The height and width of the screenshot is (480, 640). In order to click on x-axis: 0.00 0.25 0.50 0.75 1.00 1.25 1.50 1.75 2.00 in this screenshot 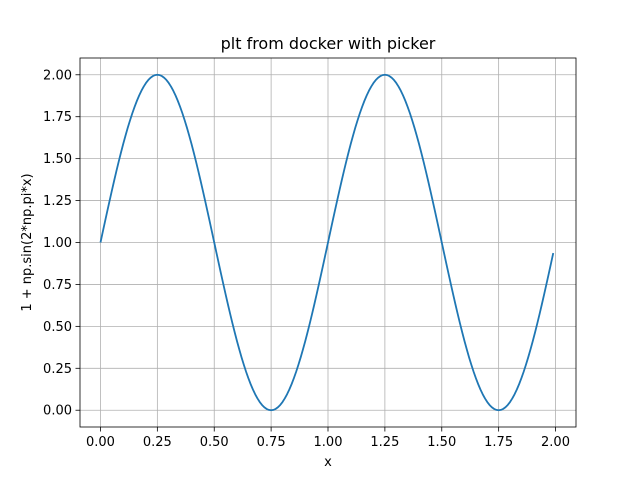, I will do `click(328, 438)`.